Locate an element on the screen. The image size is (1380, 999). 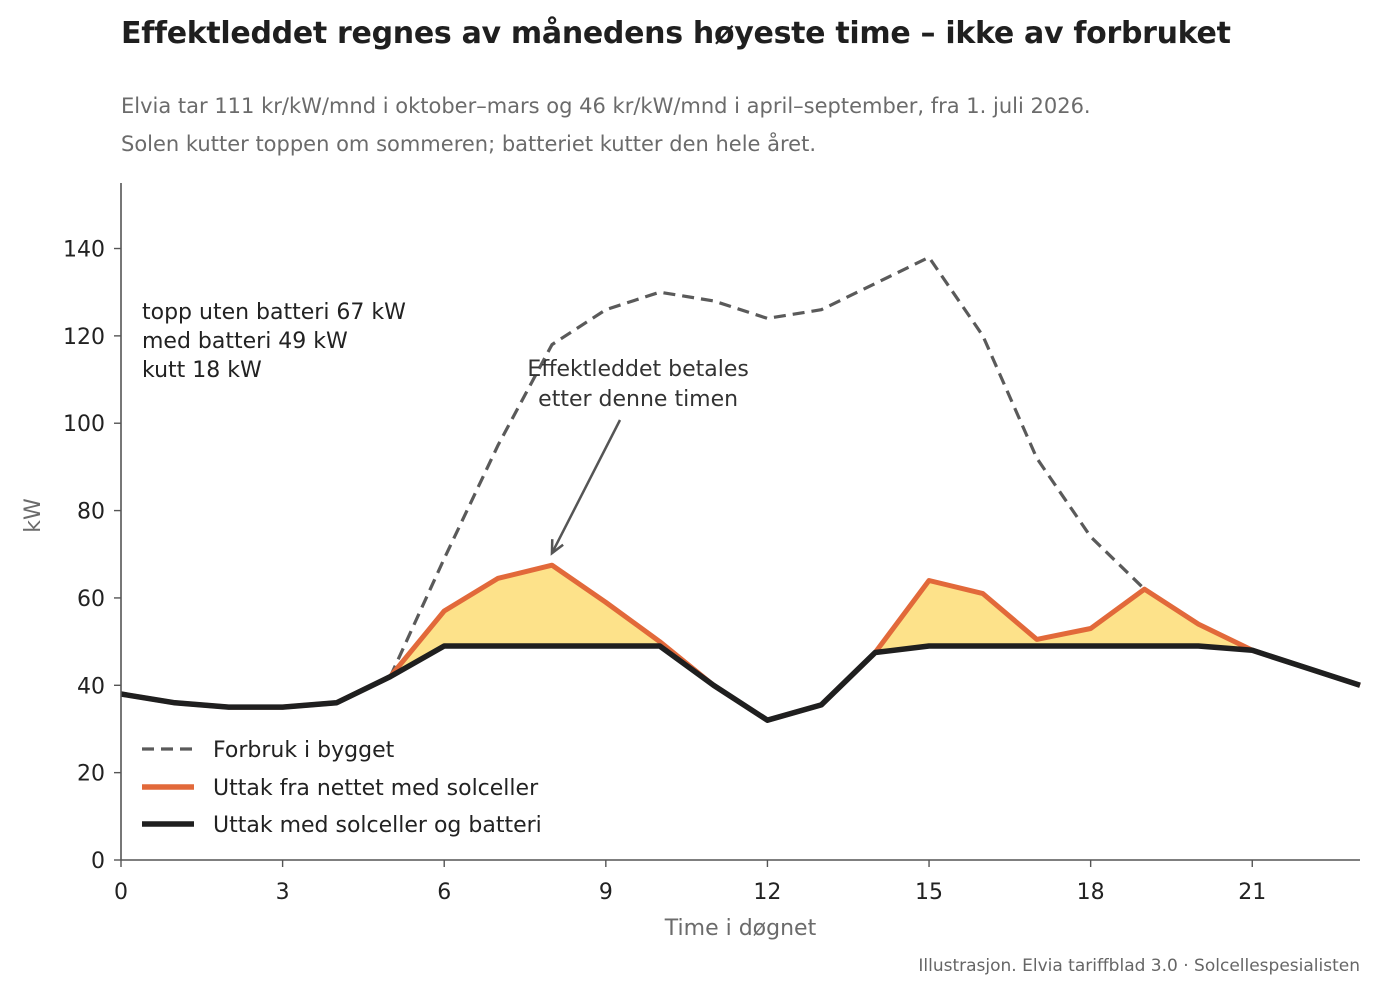
x-axis-label: Time i døgnet is located at coordinates (740, 928).